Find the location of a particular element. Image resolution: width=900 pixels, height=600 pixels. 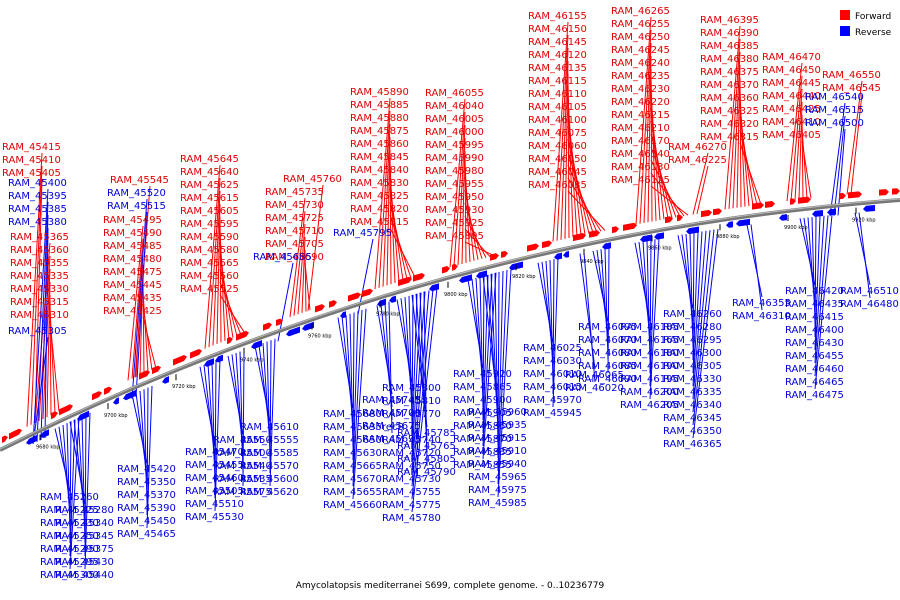

forward-gene-label: RAM_46035 is located at coordinates (557, 185).